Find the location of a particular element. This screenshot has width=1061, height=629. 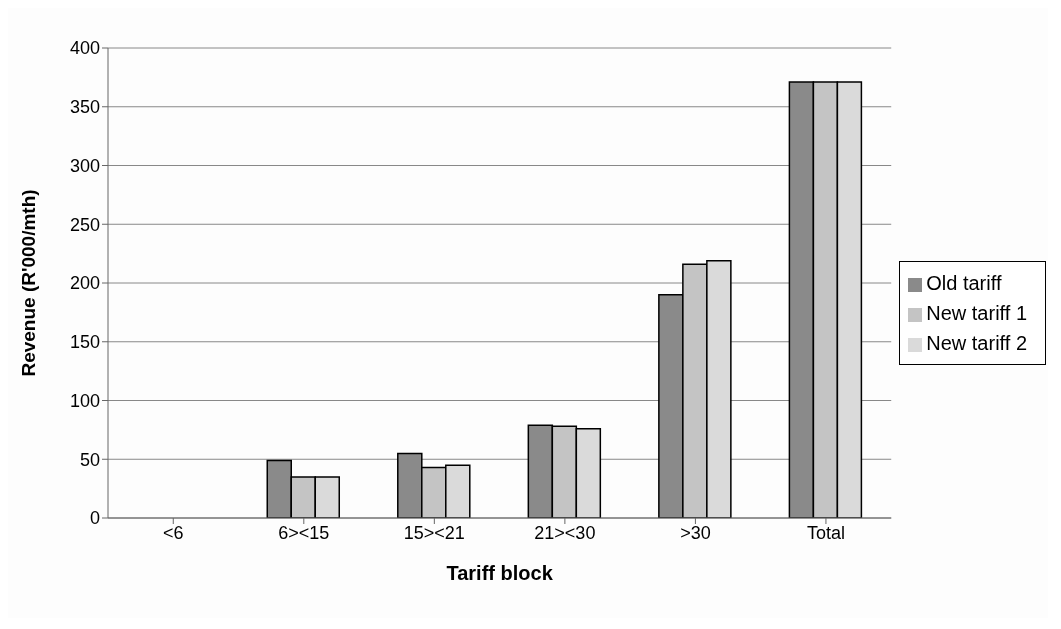

y-tick-label: 250 is located at coordinates (84, 224).